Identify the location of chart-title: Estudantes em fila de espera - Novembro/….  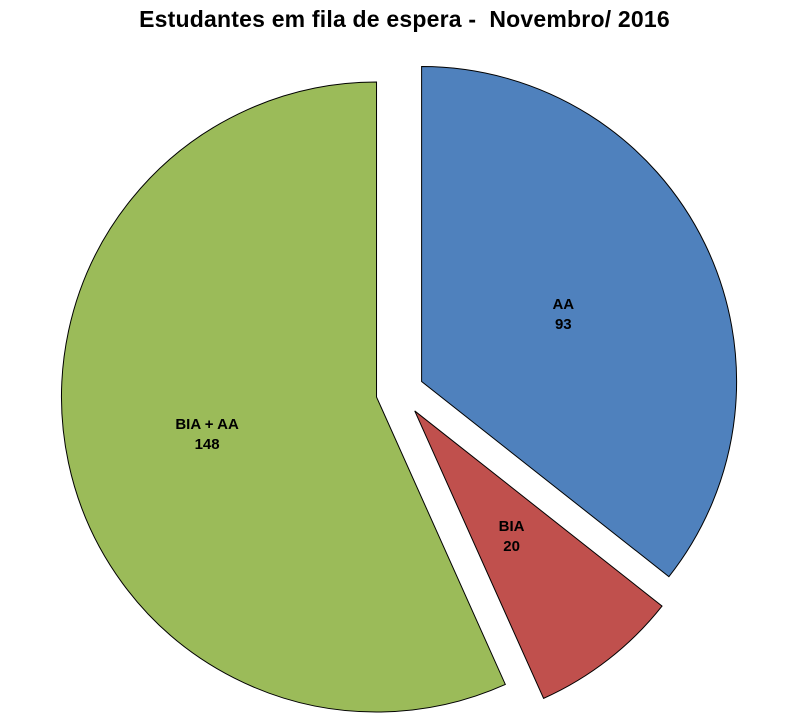
(404, 19).